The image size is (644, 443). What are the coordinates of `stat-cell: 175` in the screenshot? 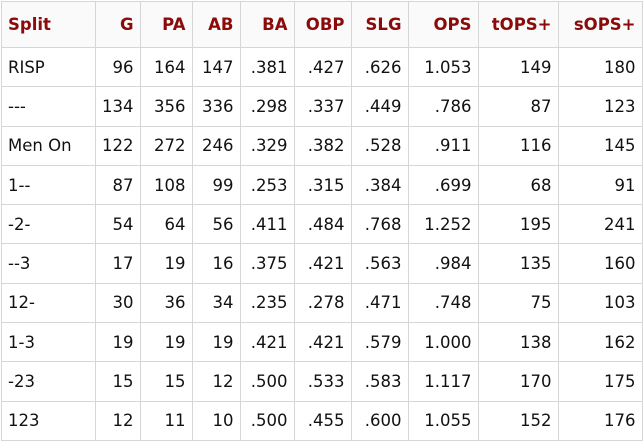 It's located at (600, 381).